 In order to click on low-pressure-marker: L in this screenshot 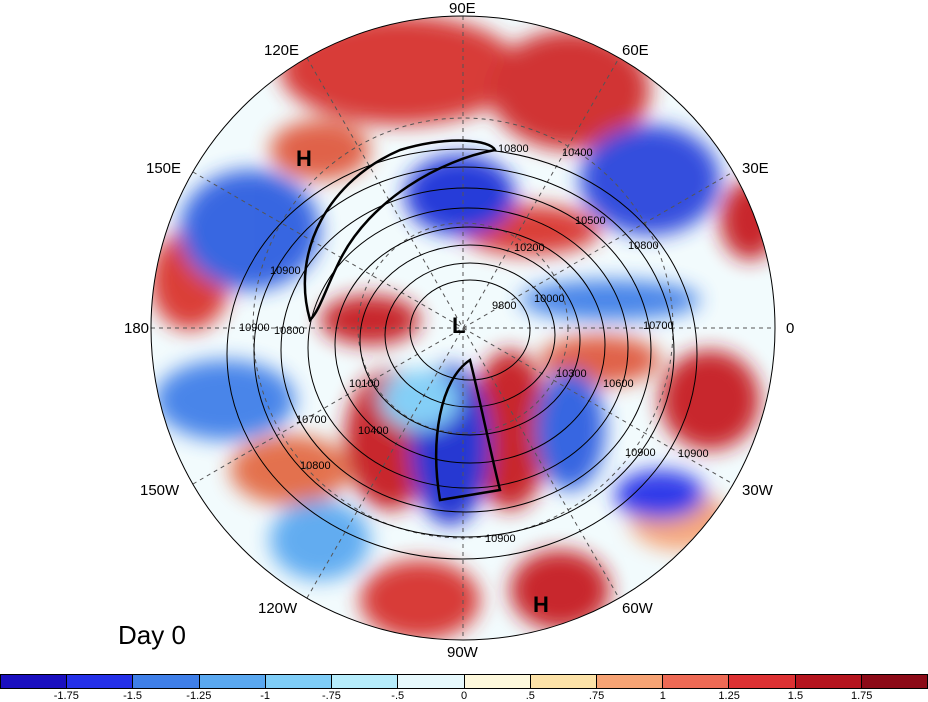, I will do `click(459, 325)`.